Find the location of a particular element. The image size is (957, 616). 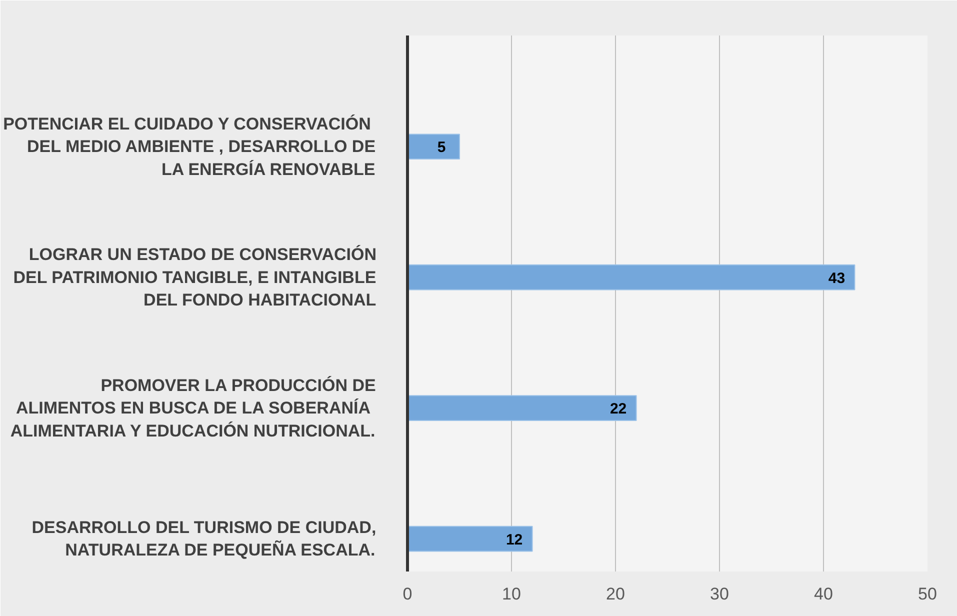

data-label: 43 is located at coordinates (837, 278).